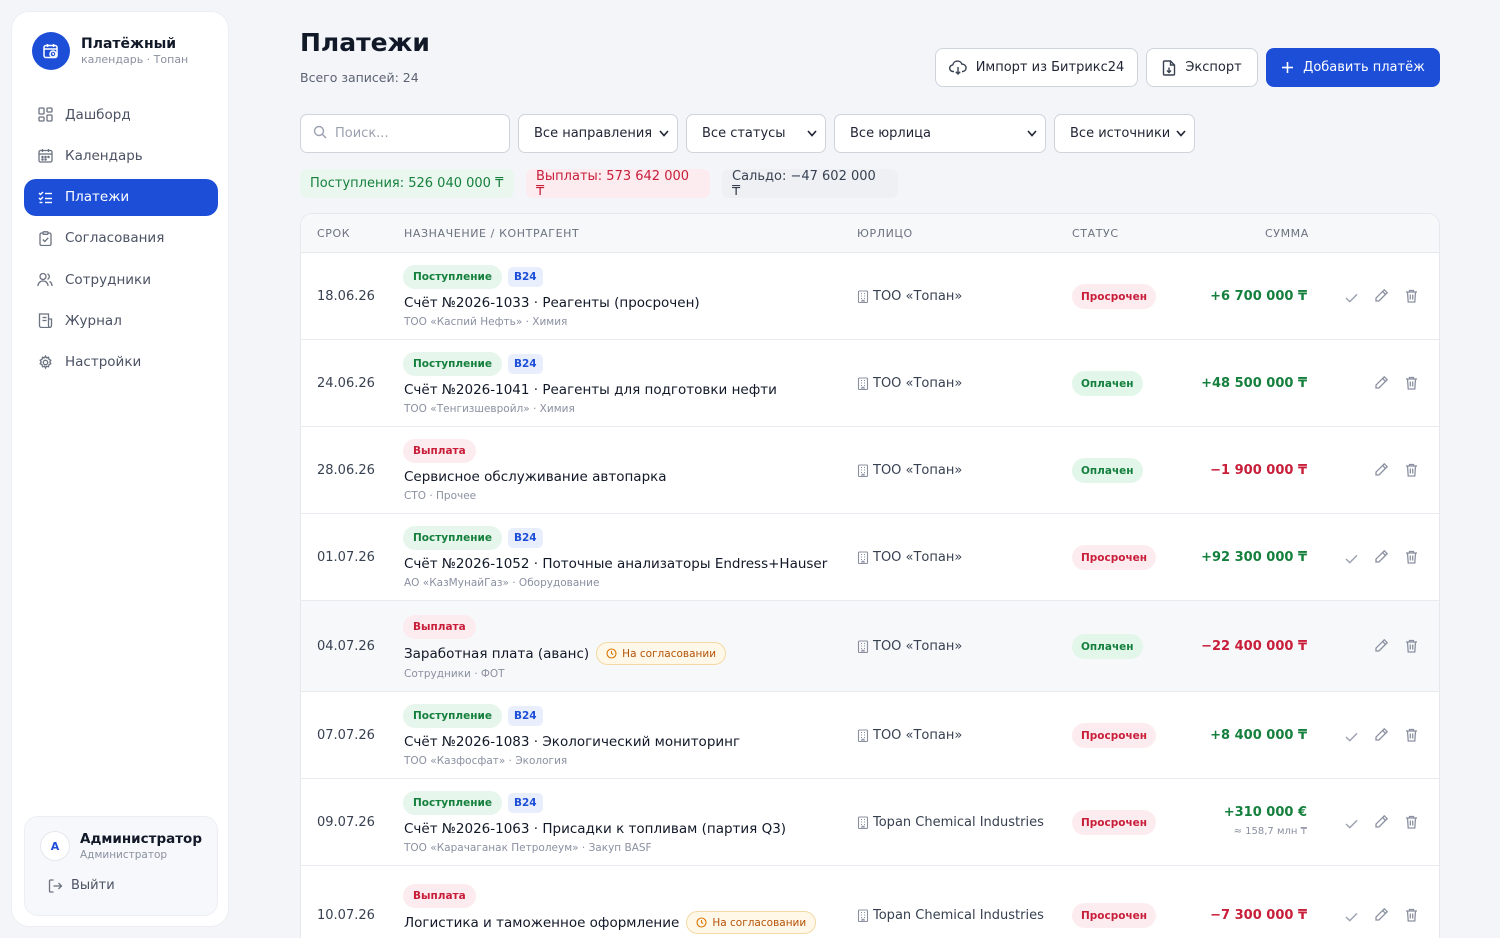  What do you see at coordinates (598, 133) in the screenshot?
I see `direction-select: Все направления` at bounding box center [598, 133].